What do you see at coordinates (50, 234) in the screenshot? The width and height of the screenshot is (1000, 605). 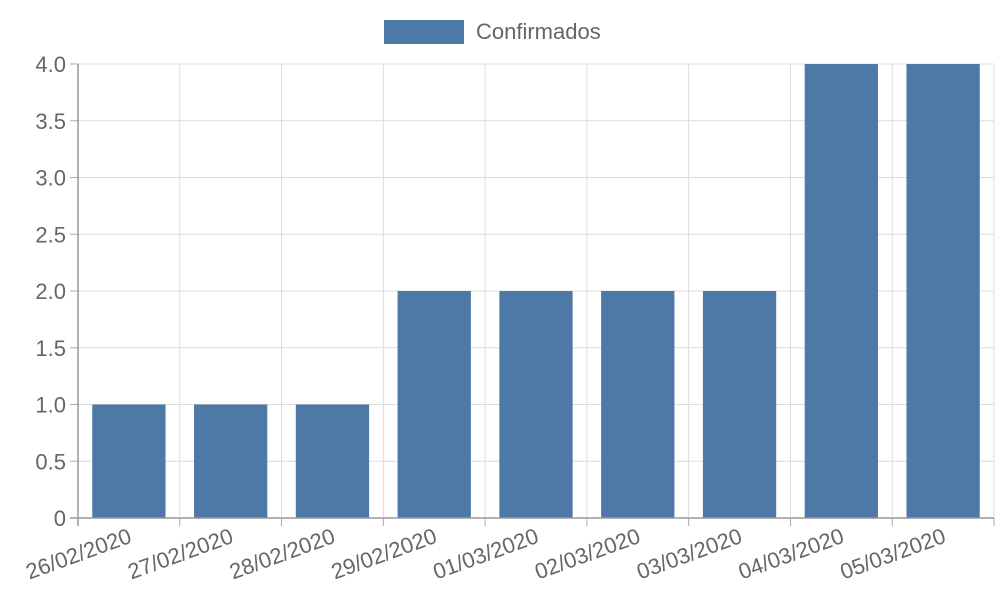 I see `y-tick-label: 2.5` at bounding box center [50, 234].